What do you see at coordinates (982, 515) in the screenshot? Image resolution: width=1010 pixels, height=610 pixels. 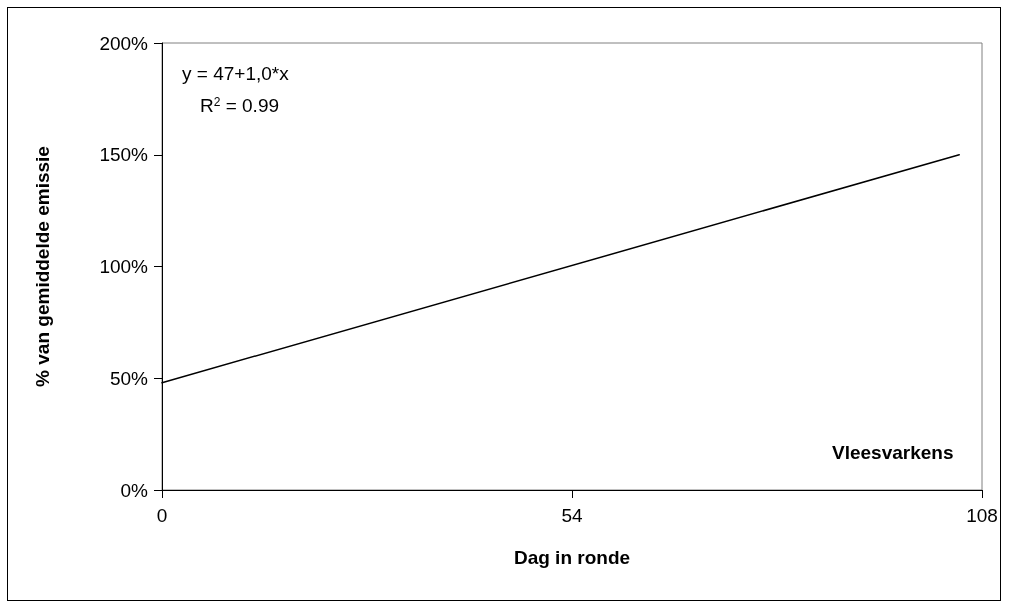 I see `x-tick-label: 108` at bounding box center [982, 515].